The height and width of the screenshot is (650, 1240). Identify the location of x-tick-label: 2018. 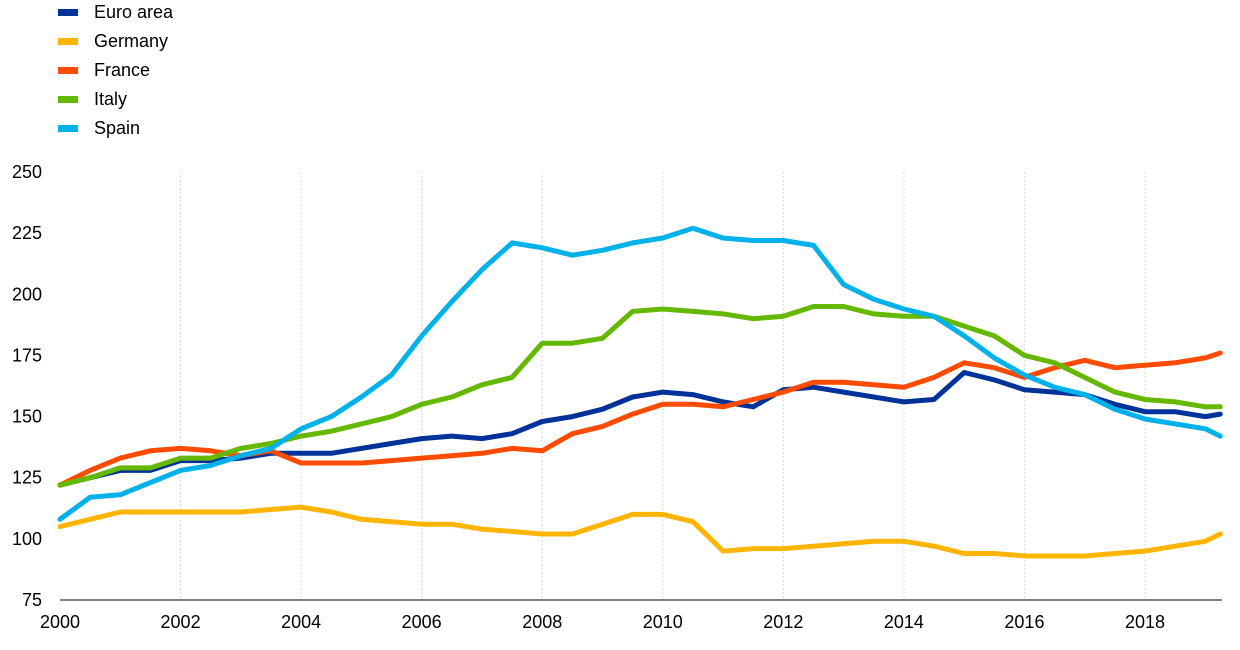
(1145, 622).